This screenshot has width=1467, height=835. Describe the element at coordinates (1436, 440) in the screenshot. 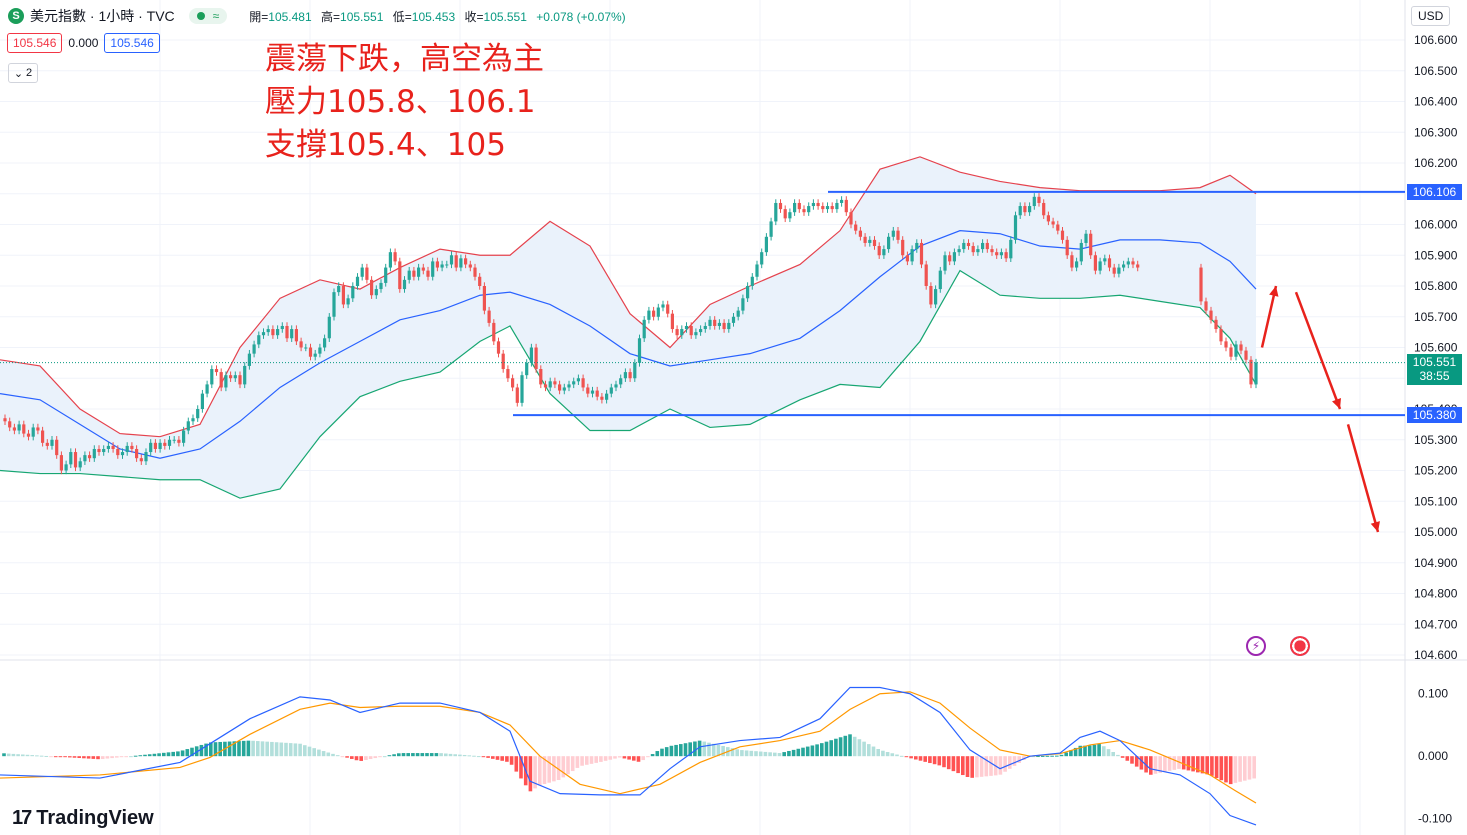

I see `price-tick-label: 105.300` at that location.